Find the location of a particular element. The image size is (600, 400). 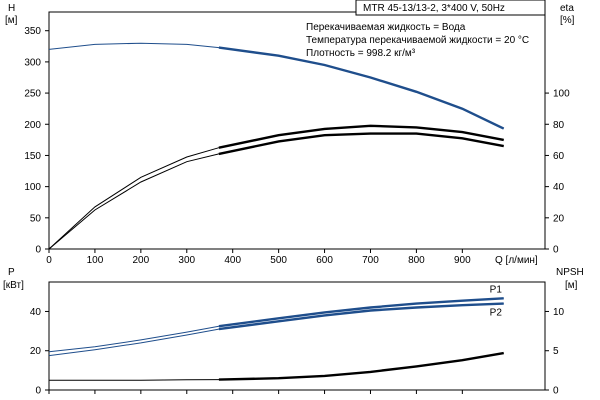

bottom-right-axis: 0 5 10 is located at coordinates (555, 352).